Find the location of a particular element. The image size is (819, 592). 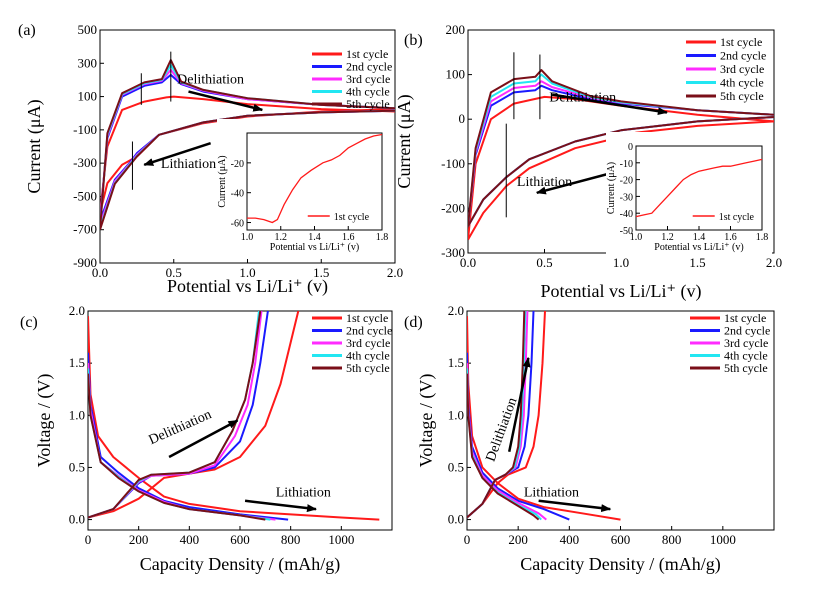

axis-ytick-label: 1.5 is located at coordinates (456, 362).